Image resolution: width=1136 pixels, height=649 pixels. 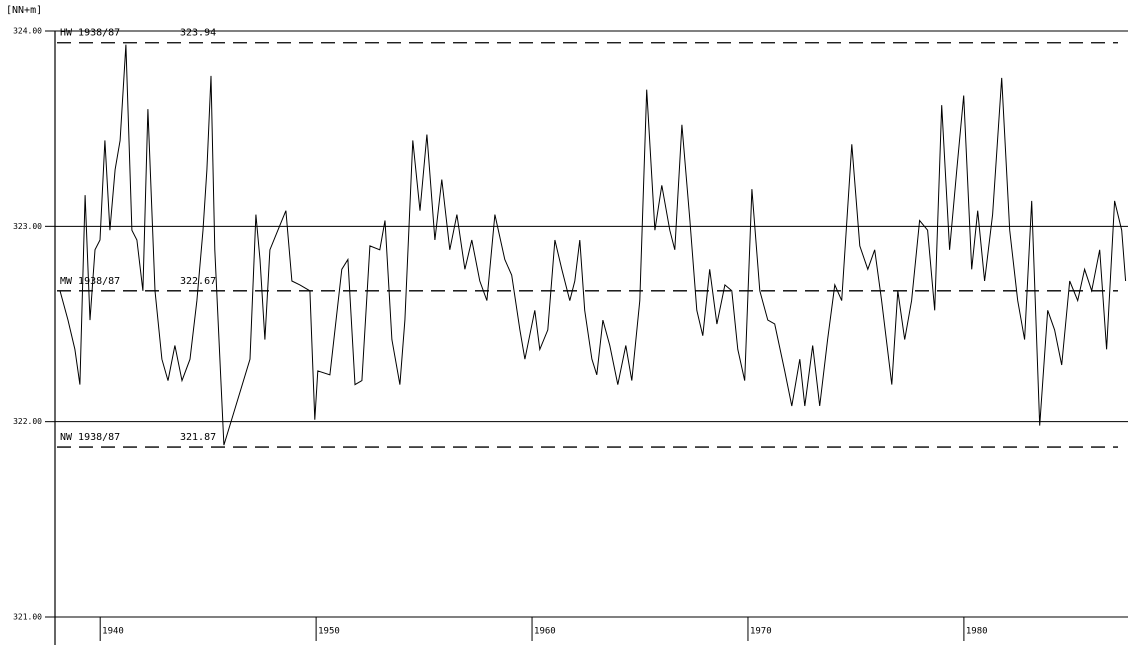 I want to click on reference-value: 323.94, so click(x=198, y=33).